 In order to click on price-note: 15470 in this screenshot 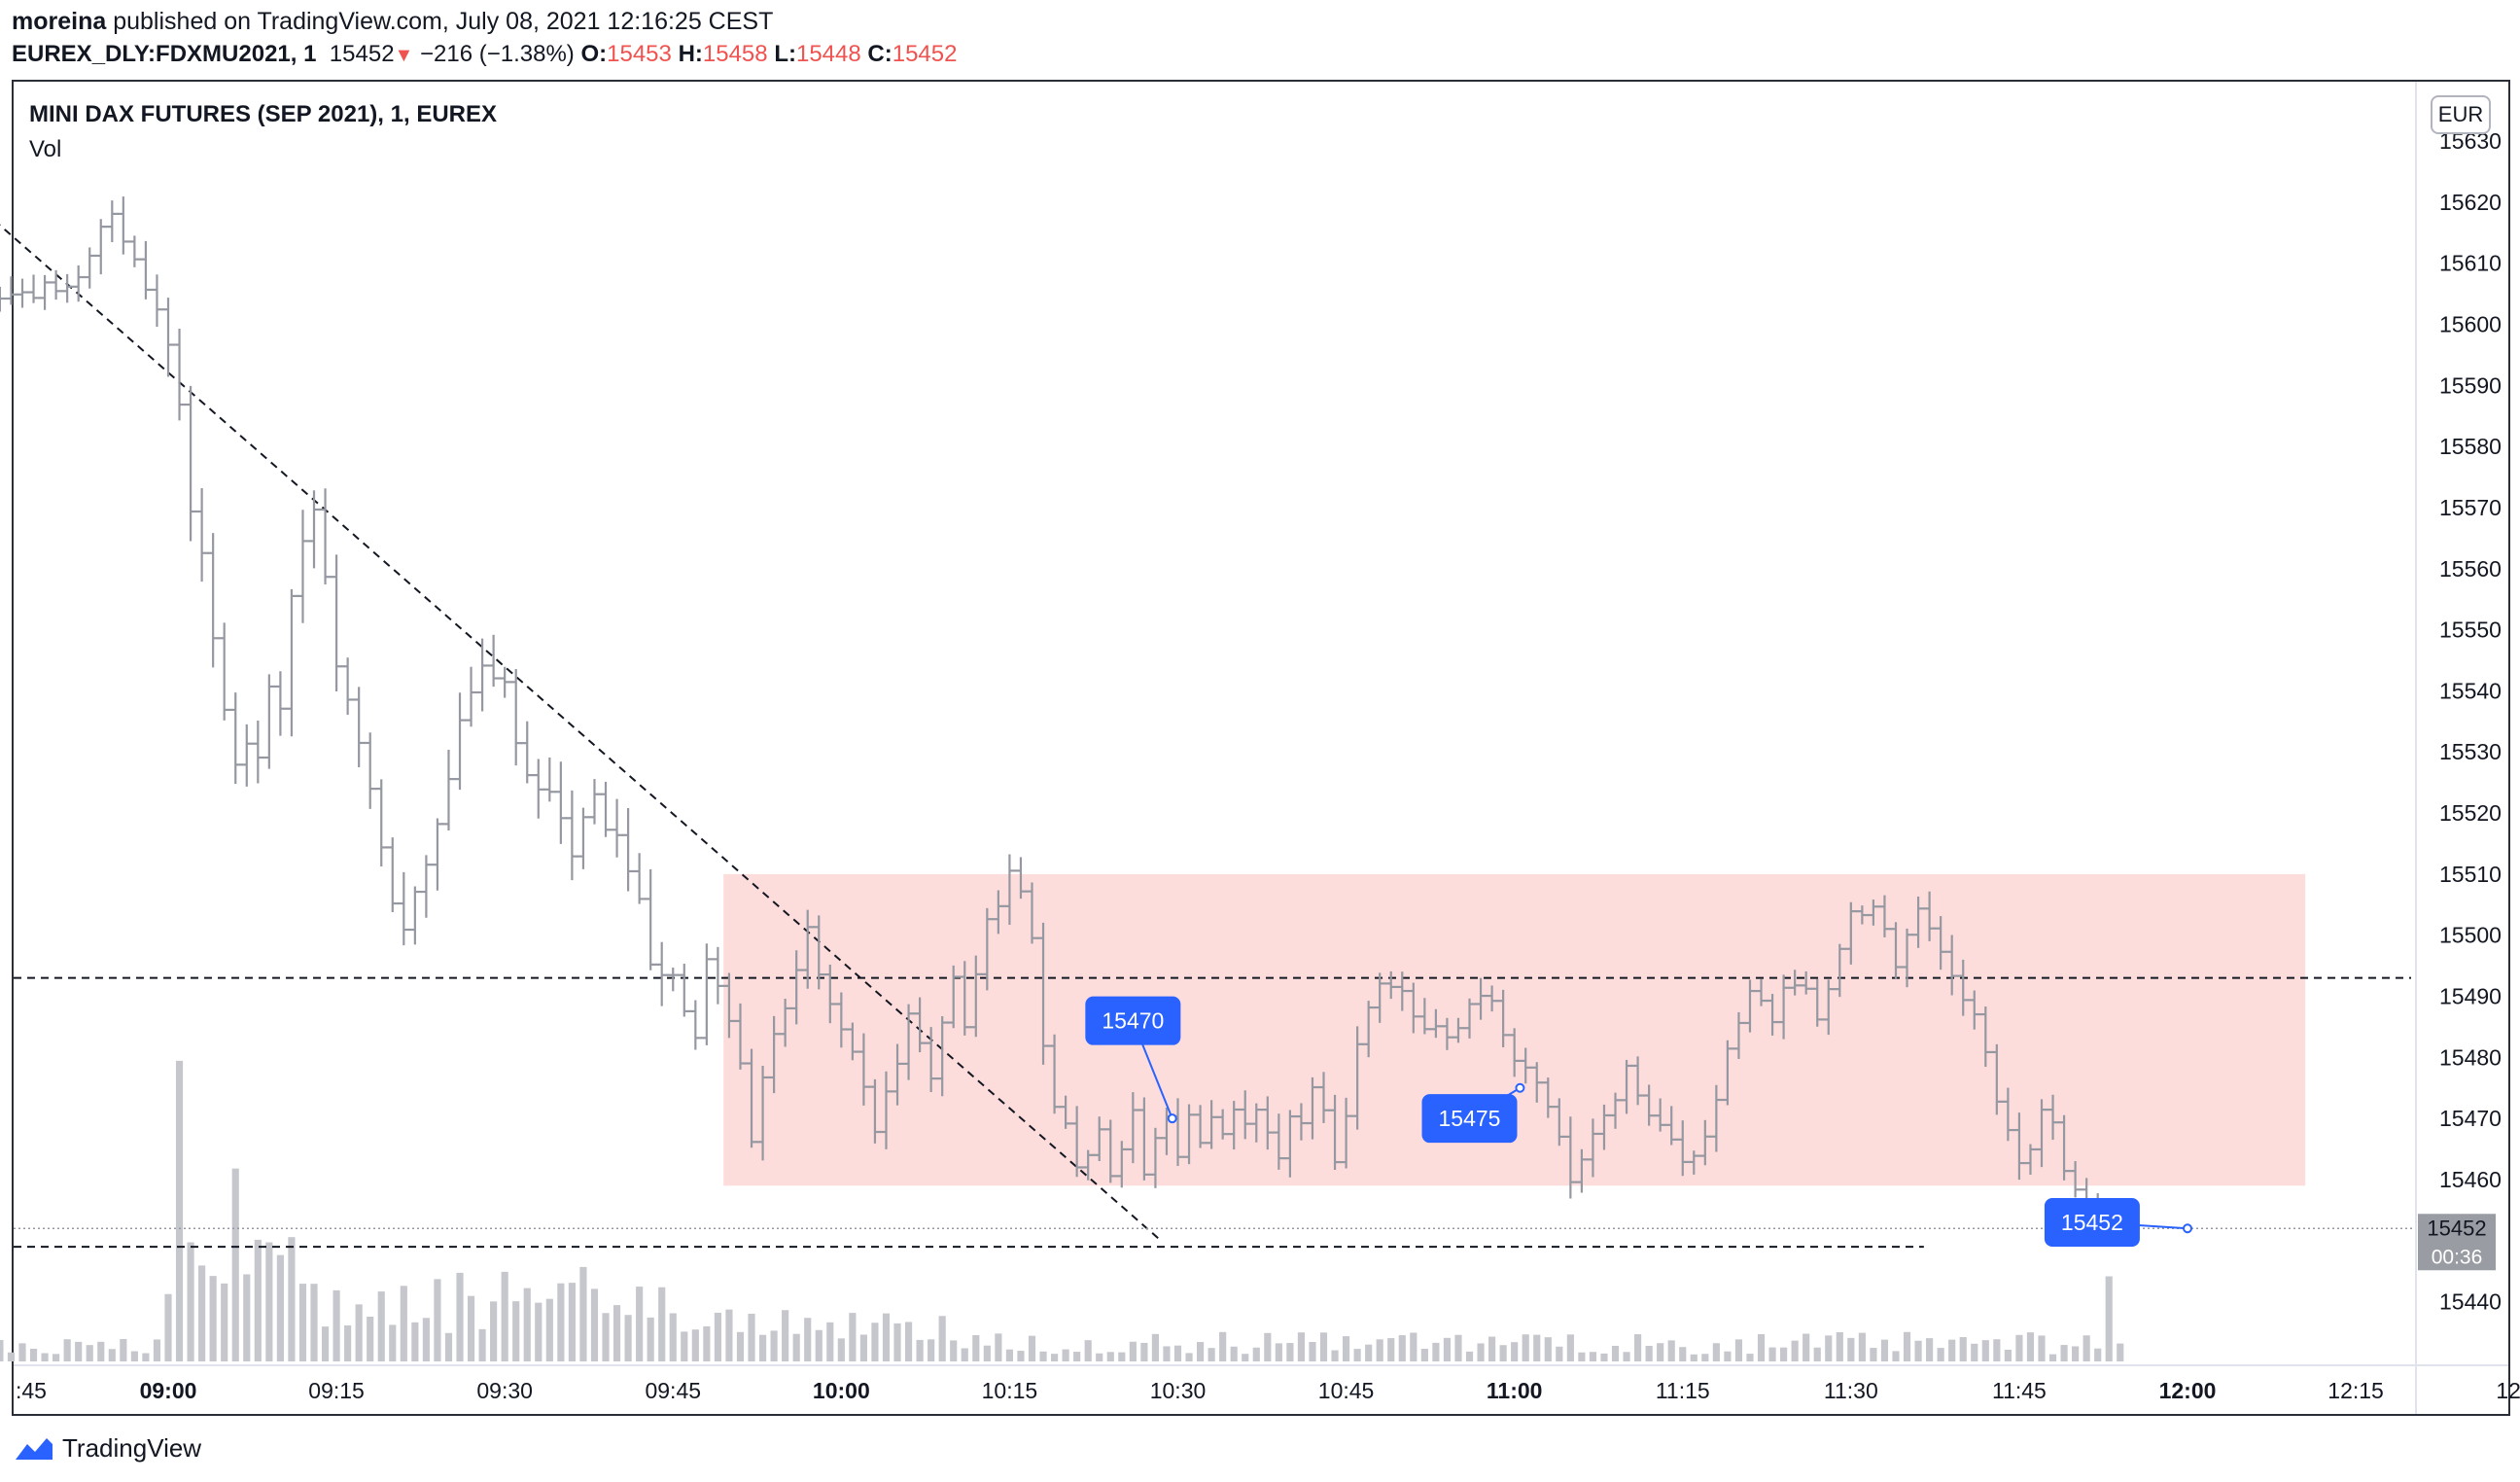, I will do `click(1133, 1060)`.